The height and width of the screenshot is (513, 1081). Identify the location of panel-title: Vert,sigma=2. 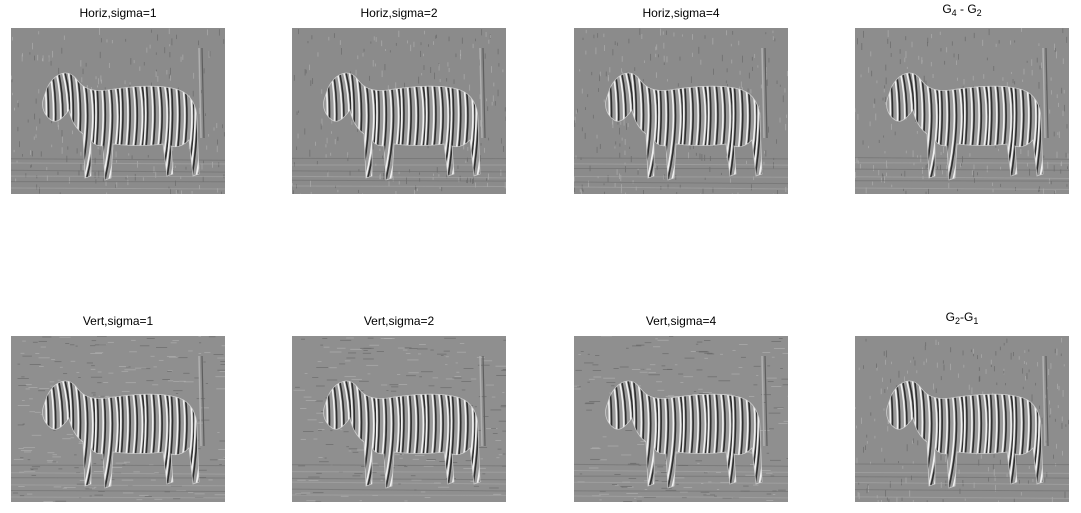
(399, 321).